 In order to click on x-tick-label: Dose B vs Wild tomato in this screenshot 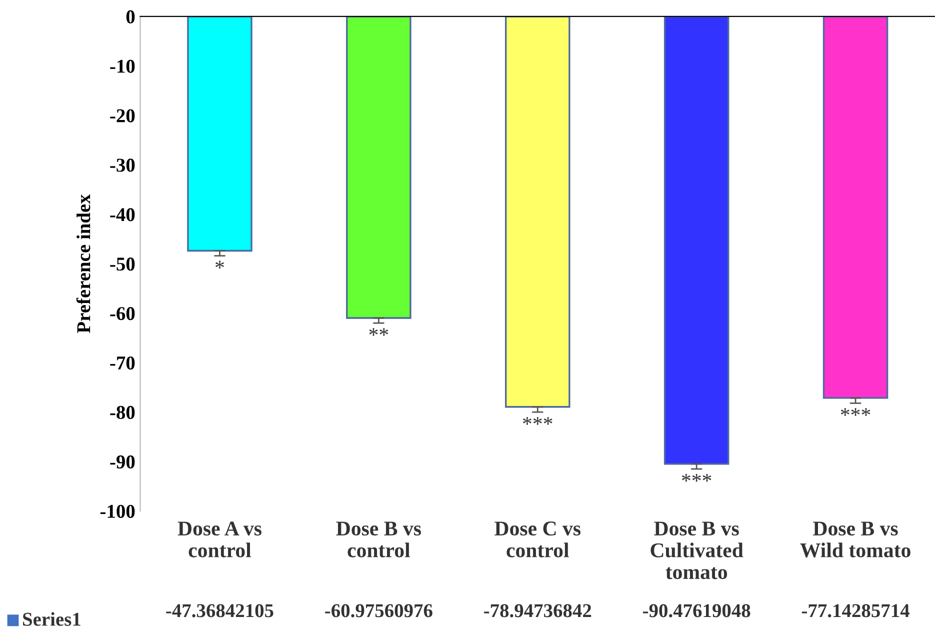, I will do `click(855, 540)`.